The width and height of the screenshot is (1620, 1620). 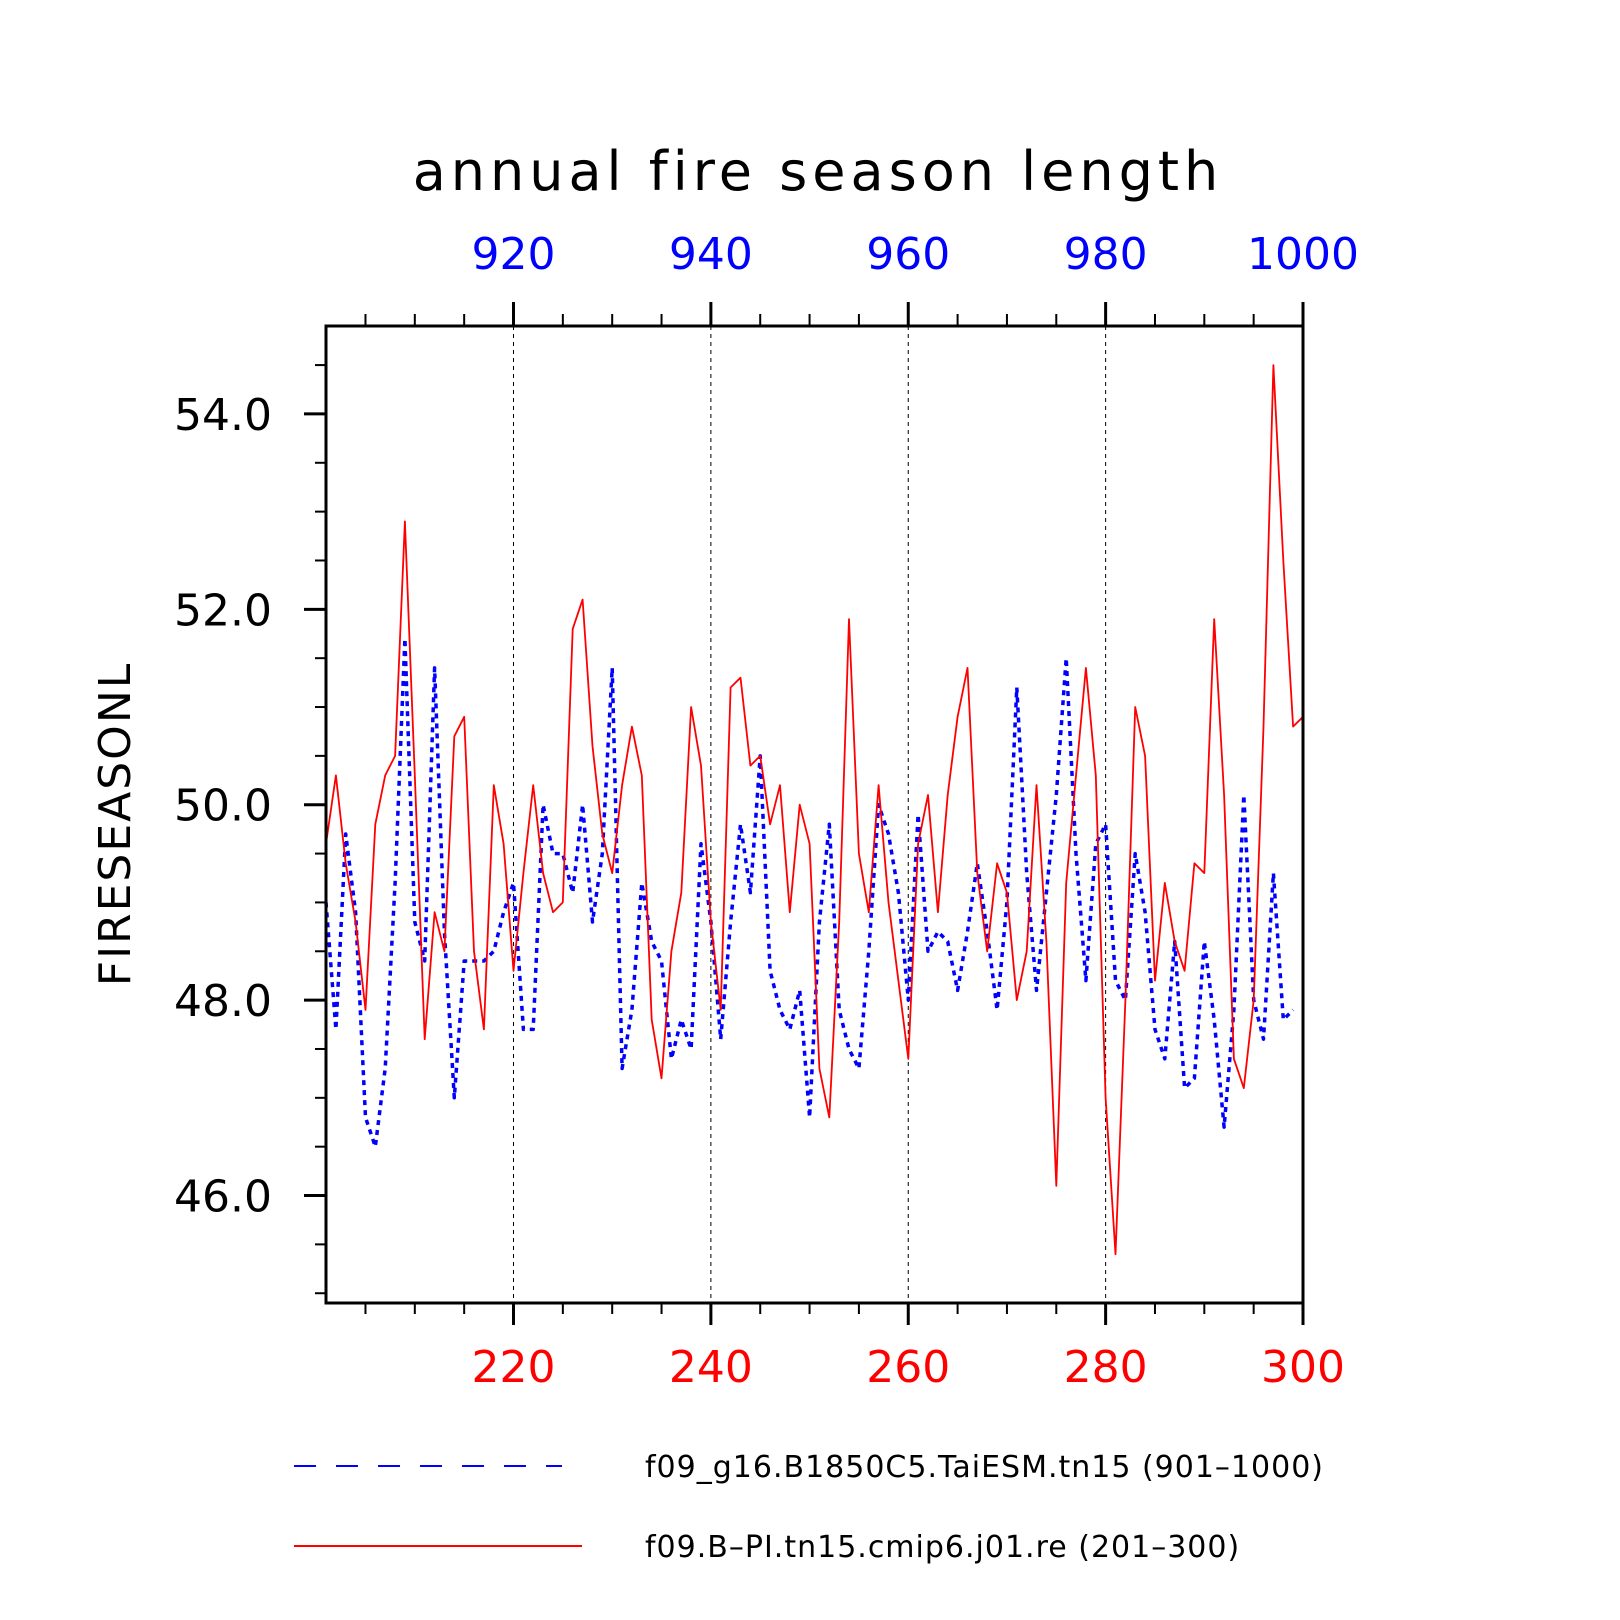 What do you see at coordinates (514, 1367) in the screenshot?
I see `x-bottom-tick-label: 220` at bounding box center [514, 1367].